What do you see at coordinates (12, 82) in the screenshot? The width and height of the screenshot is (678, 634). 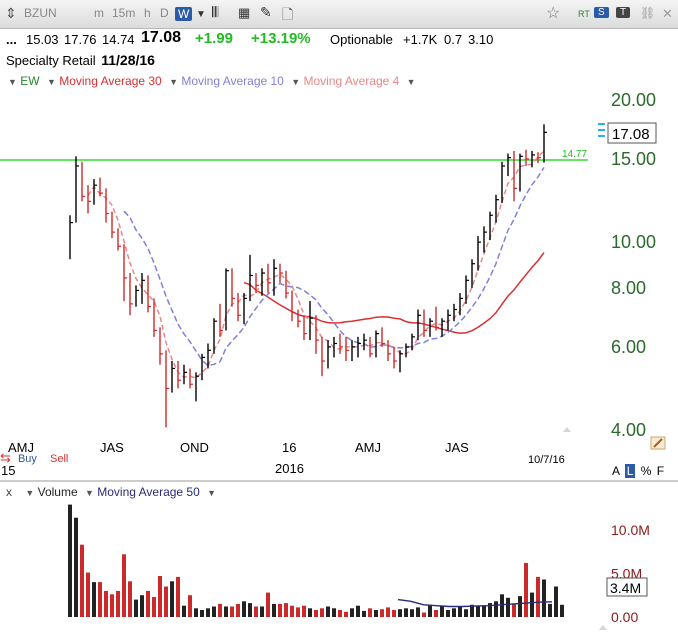 I see `ew-chevron-icon: ▼` at bounding box center [12, 82].